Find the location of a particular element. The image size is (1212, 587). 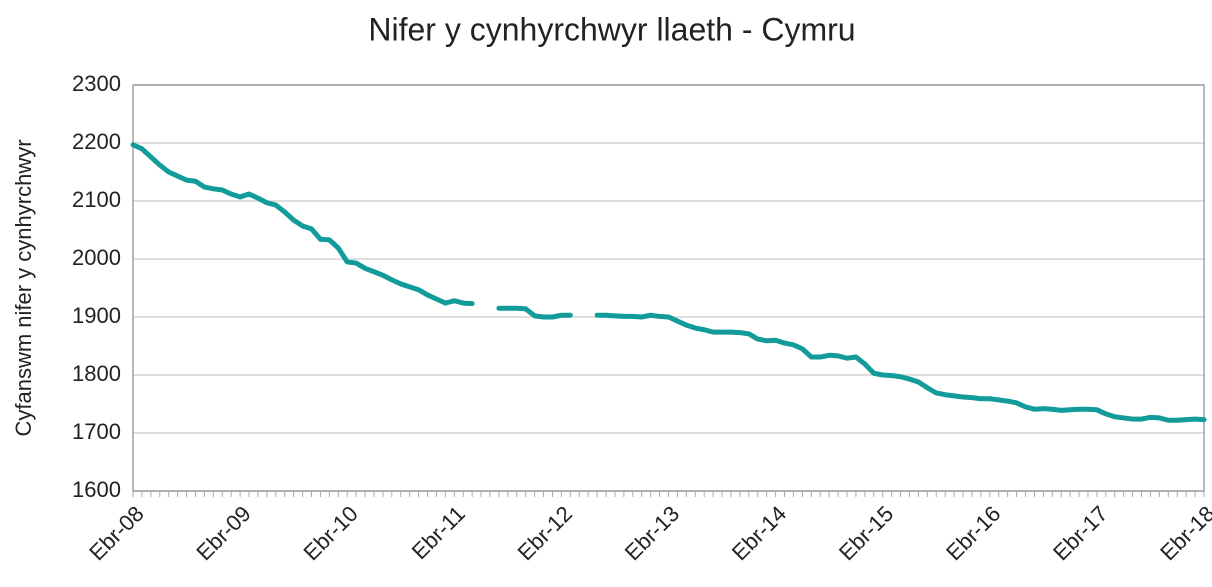

y-tick-label: 1900 is located at coordinates (96, 315).